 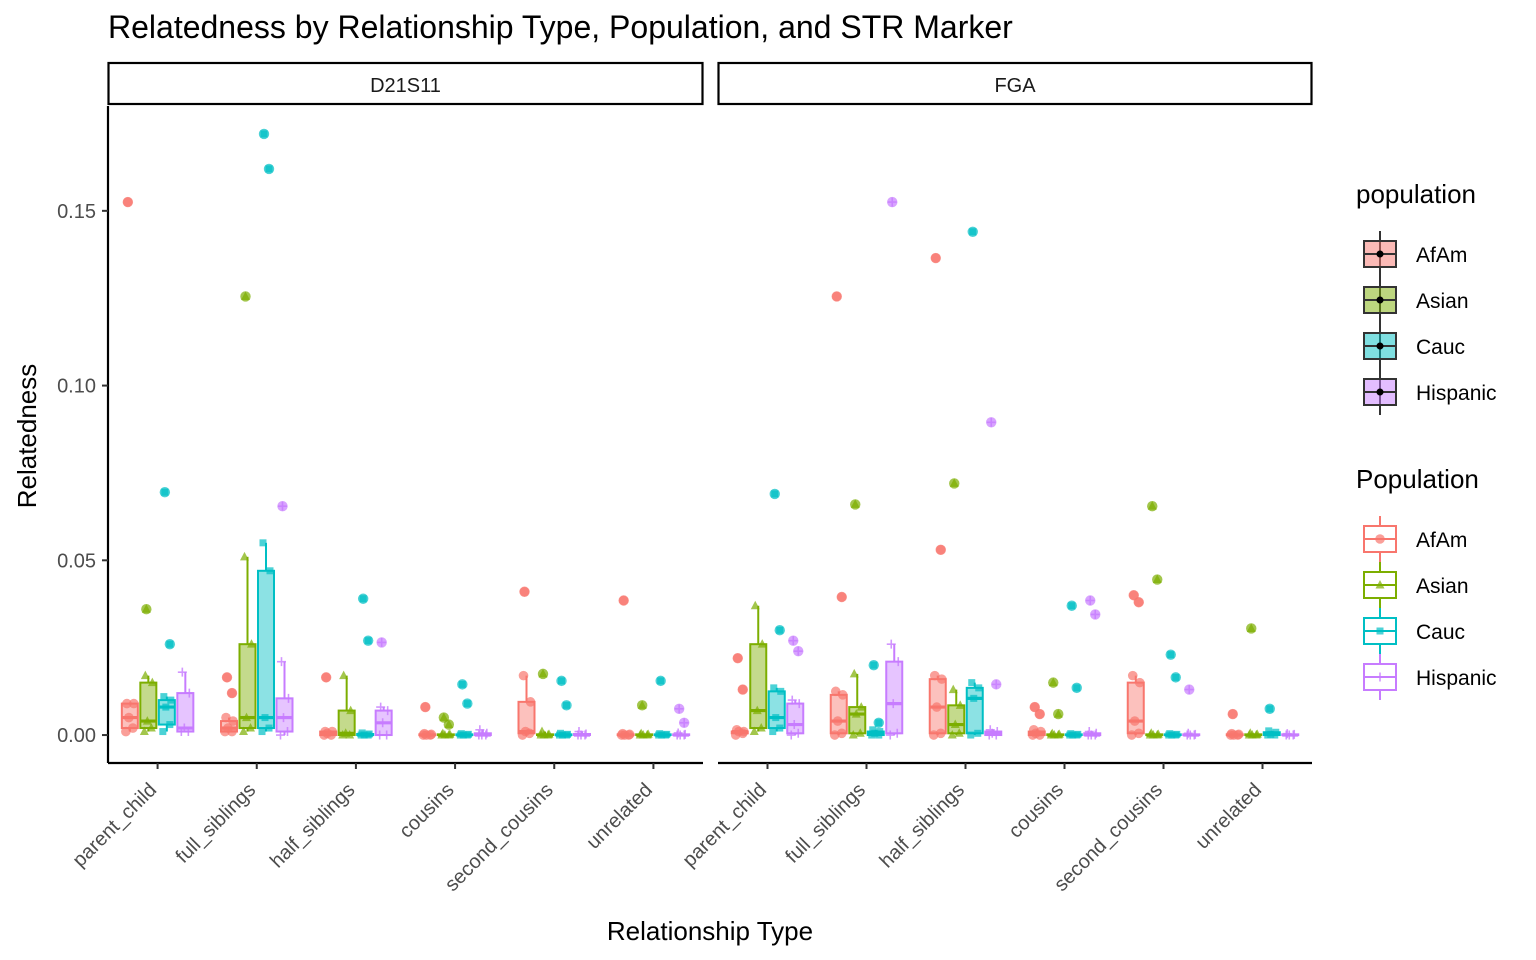 I want to click on x-tick-label: cousins, so click(x=1037, y=811).